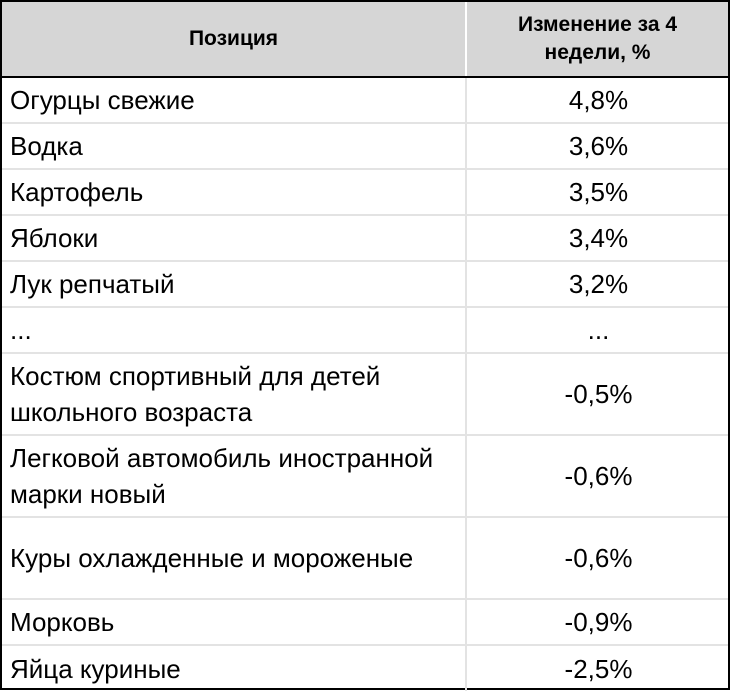 The width and height of the screenshot is (730, 691). Describe the element at coordinates (597, 100) in the screenshot. I see `change-cell: 4,8%` at that location.